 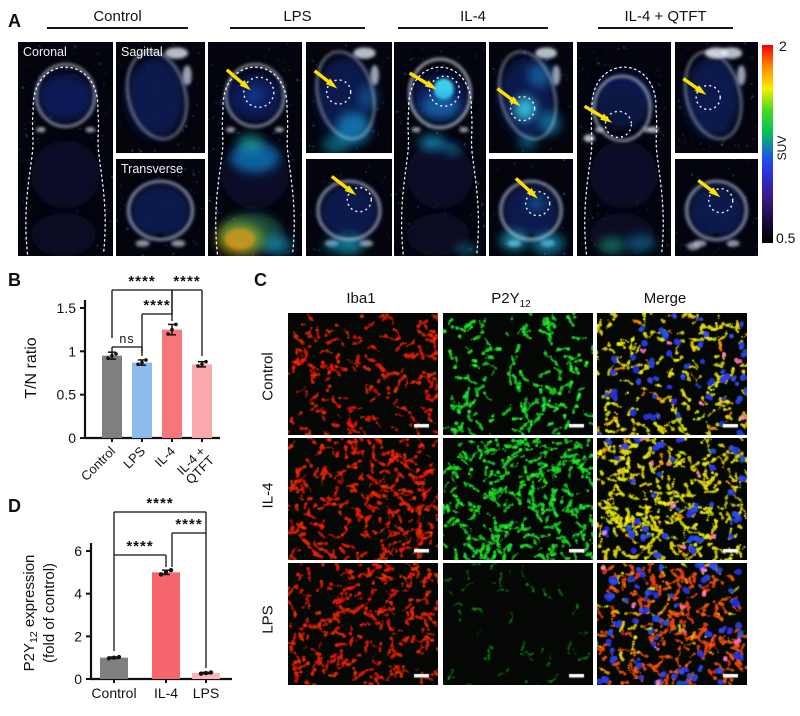 I want to click on pet-tile-lps-transverse, so click(x=349, y=207).